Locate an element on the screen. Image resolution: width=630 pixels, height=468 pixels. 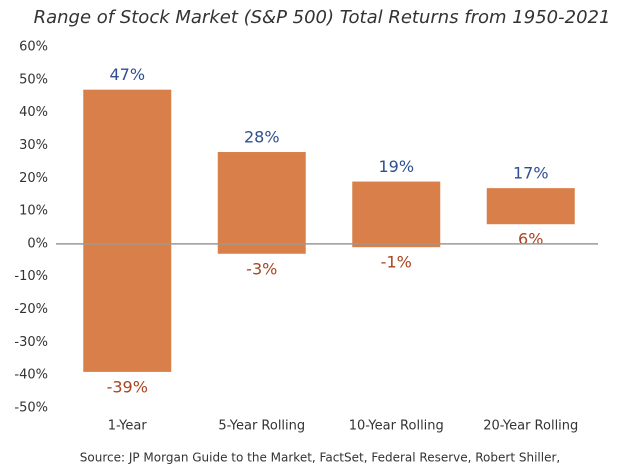
x-tick-label: 5-Year Rolling is located at coordinates (261, 426).